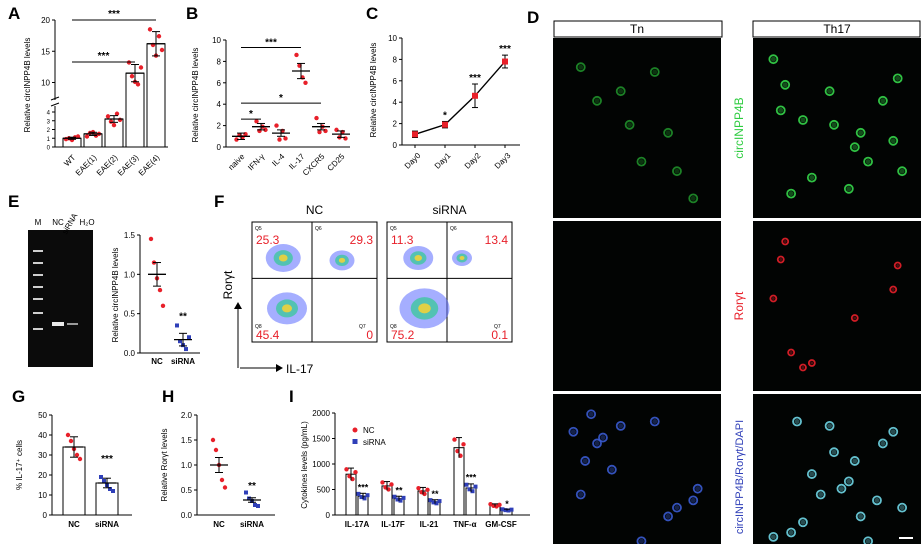  Describe the element at coordinates (27, 85) in the screenshot. I see `y-axis-label: Relative circINPP4B levels` at that location.